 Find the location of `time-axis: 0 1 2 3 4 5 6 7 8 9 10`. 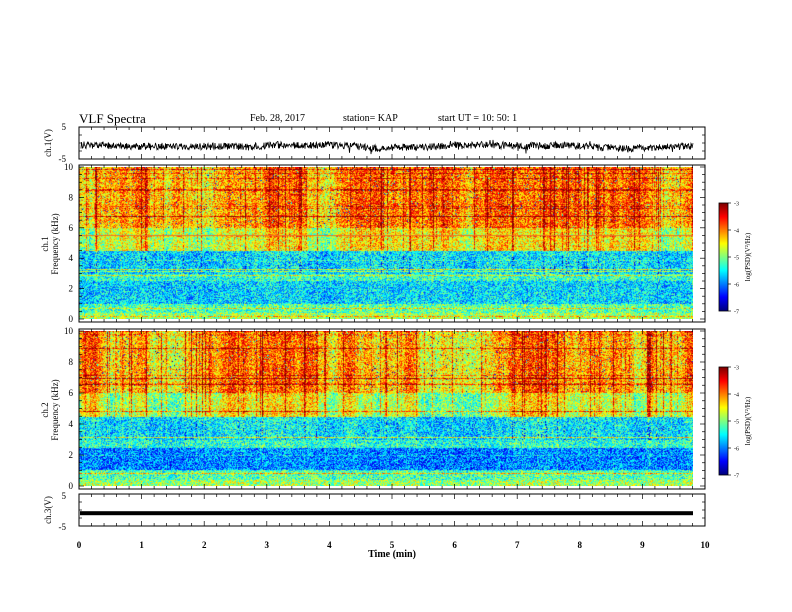

time-axis: 0 1 2 3 4 5 6 7 8 9 10 is located at coordinates (393, 545).